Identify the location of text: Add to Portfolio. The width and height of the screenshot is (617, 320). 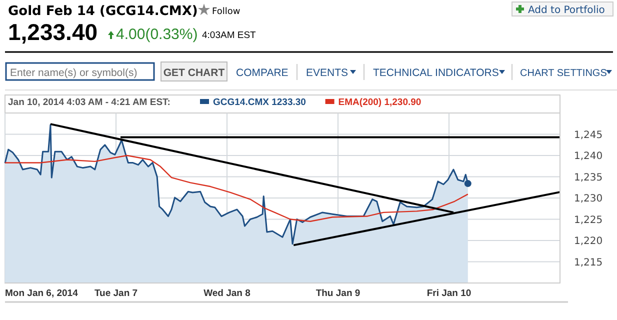
(566, 10).